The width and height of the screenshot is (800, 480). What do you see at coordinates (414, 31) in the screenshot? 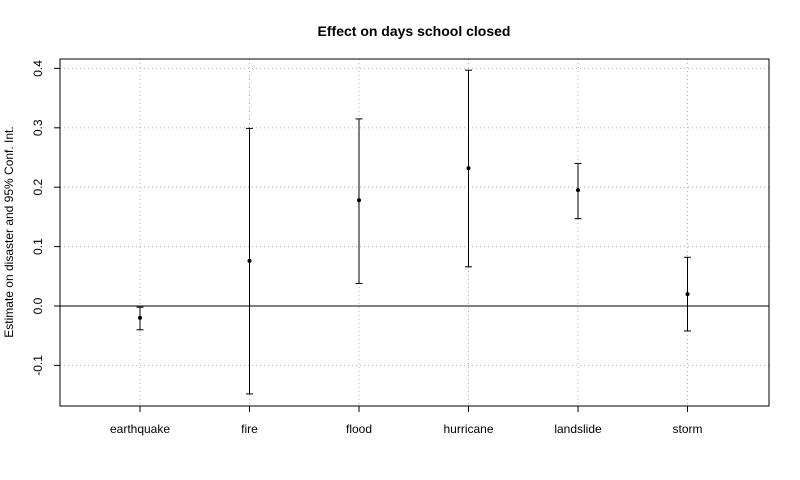
I see `chart-title: Effect on days school closed` at bounding box center [414, 31].